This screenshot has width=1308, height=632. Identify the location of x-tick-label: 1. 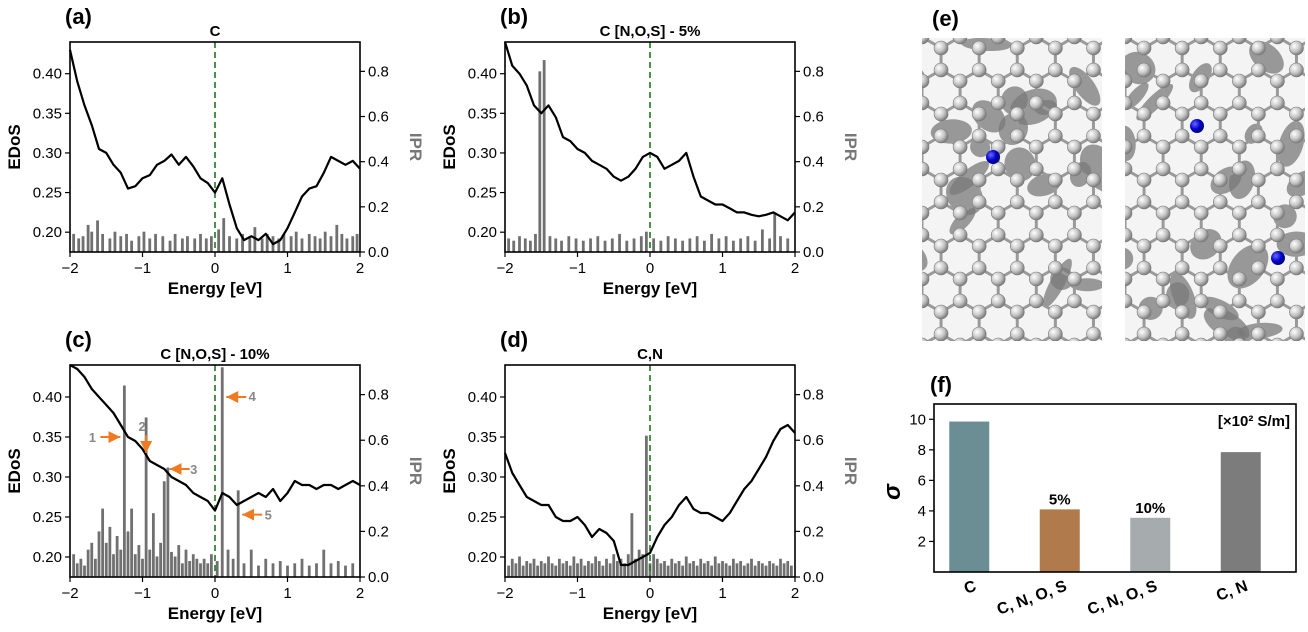
(287, 593).